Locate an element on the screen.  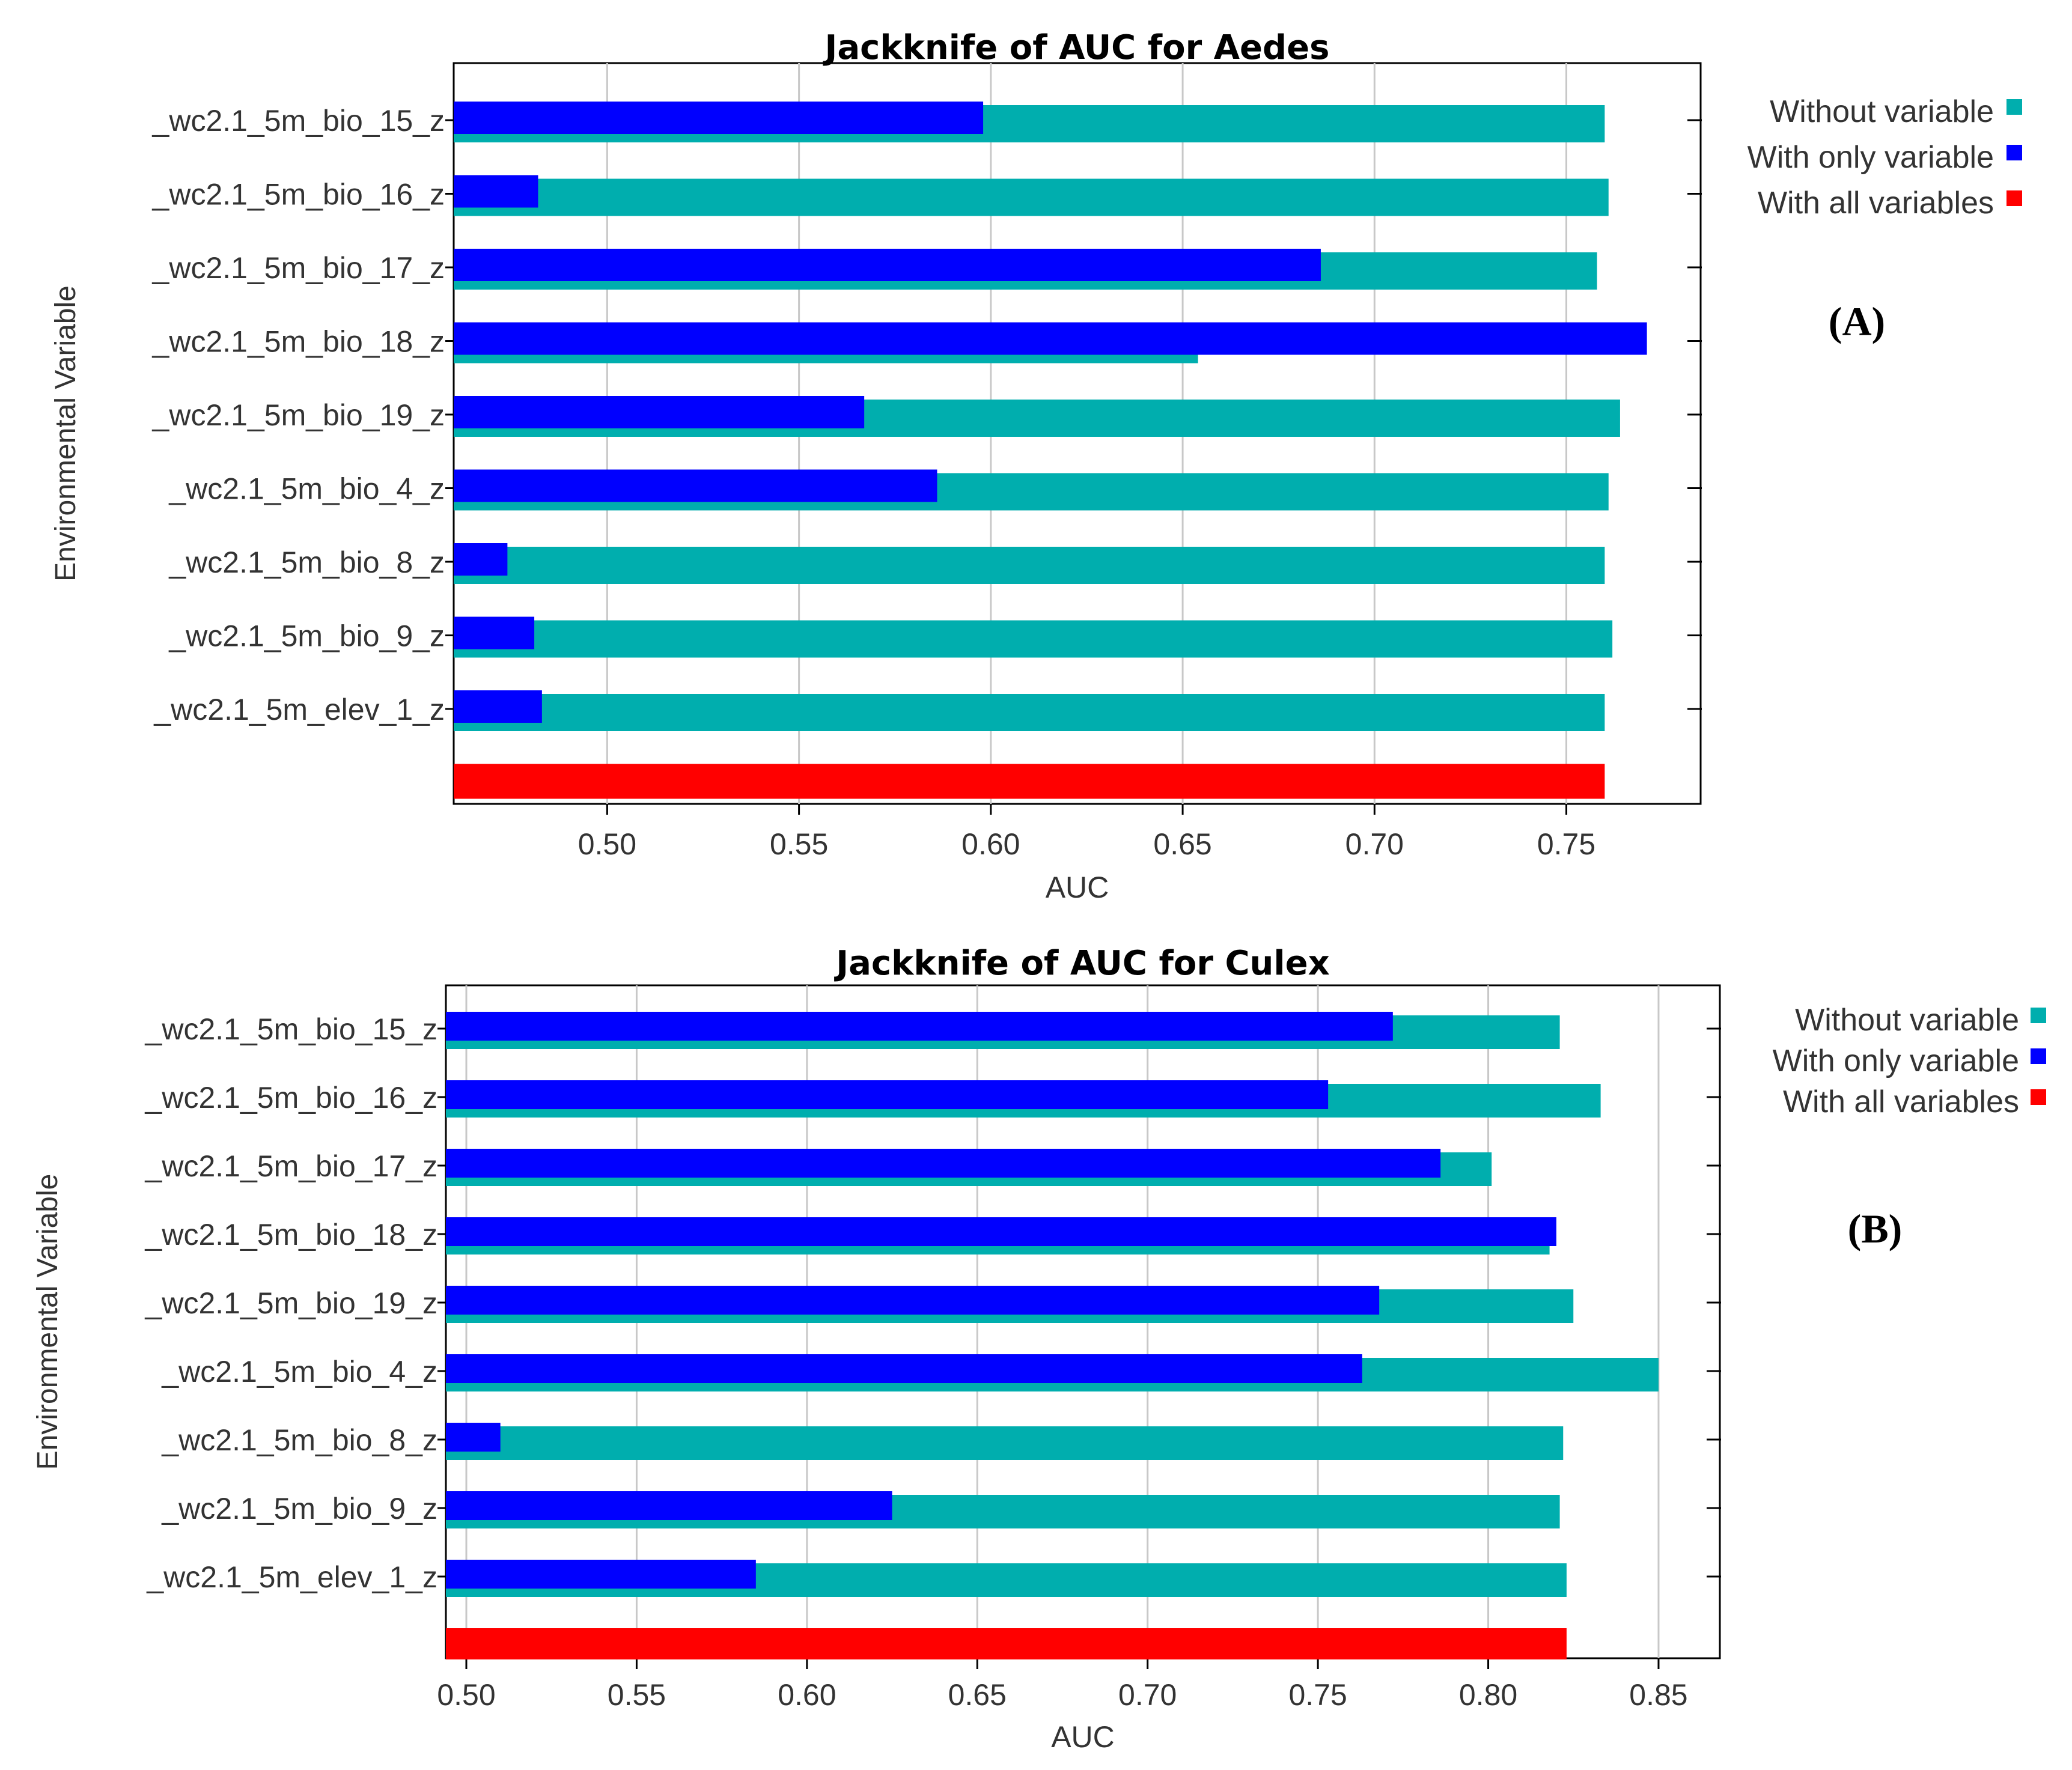
chart-title: Jackknife of AUC for Aedes is located at coordinates (1076, 47).